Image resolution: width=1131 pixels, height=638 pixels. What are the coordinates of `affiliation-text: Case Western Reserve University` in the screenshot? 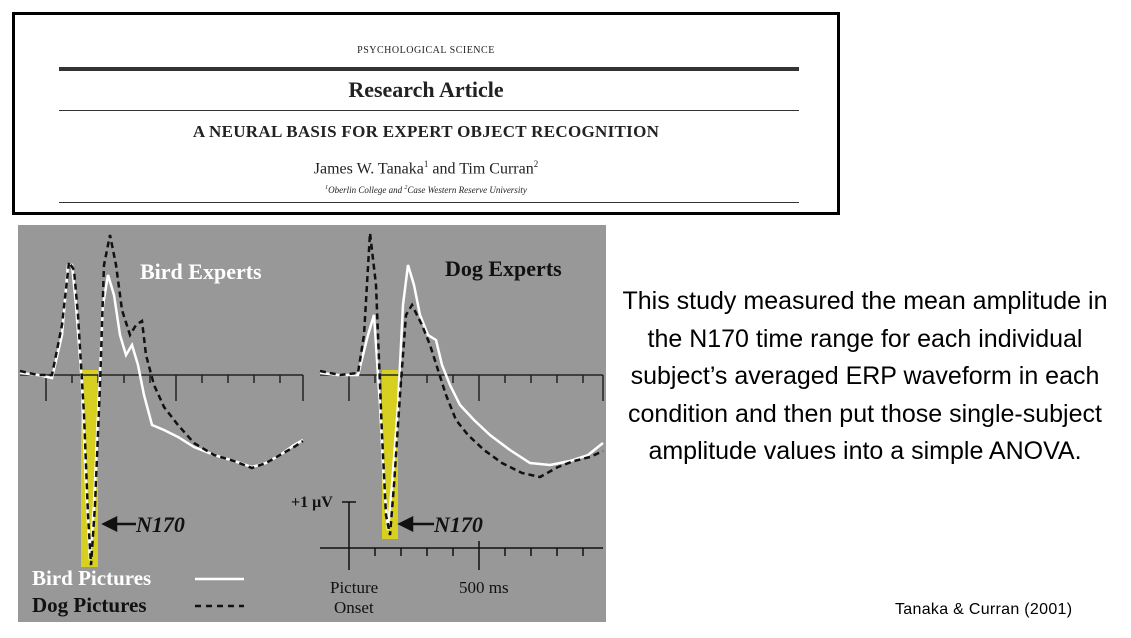 It's located at (467, 190).